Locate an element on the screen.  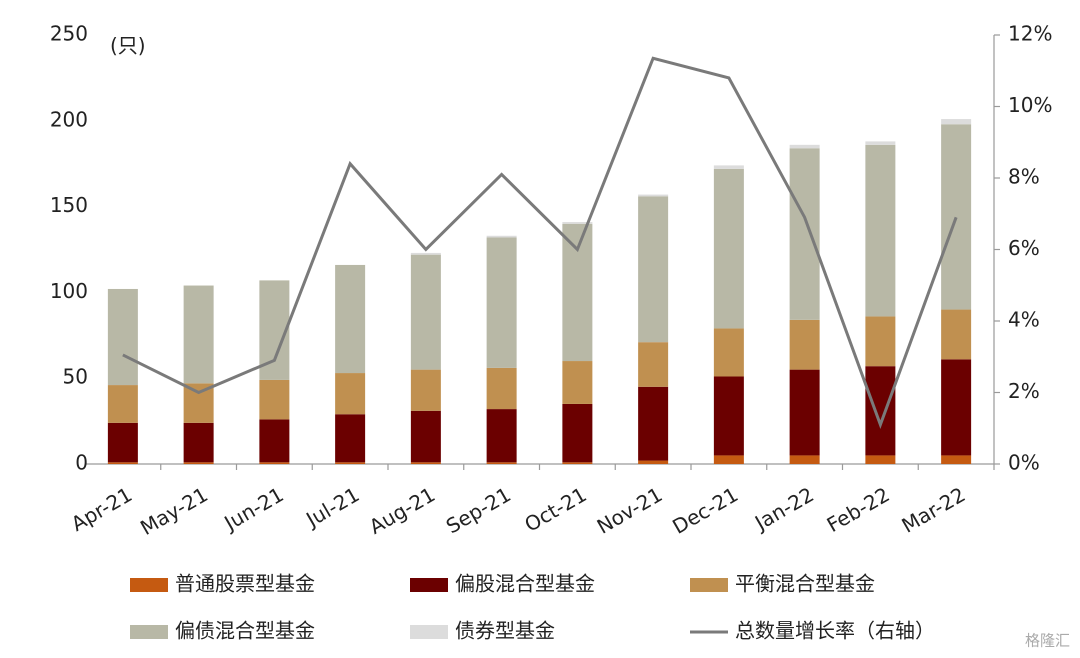
y-tick-label: 100 is located at coordinates (69, 291).